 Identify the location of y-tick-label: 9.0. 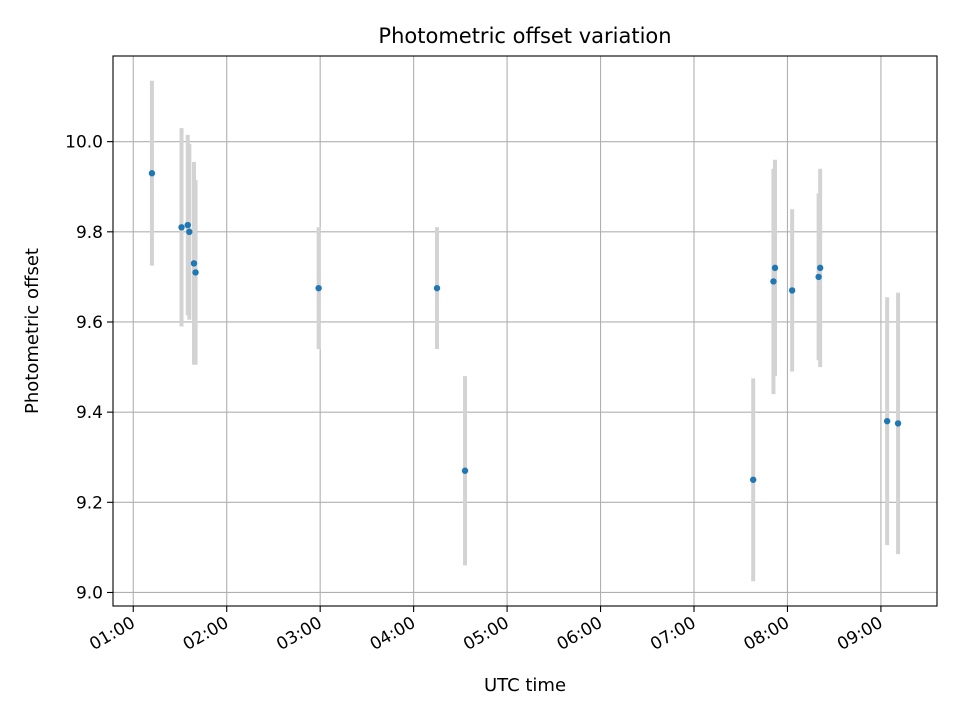
(89, 593).